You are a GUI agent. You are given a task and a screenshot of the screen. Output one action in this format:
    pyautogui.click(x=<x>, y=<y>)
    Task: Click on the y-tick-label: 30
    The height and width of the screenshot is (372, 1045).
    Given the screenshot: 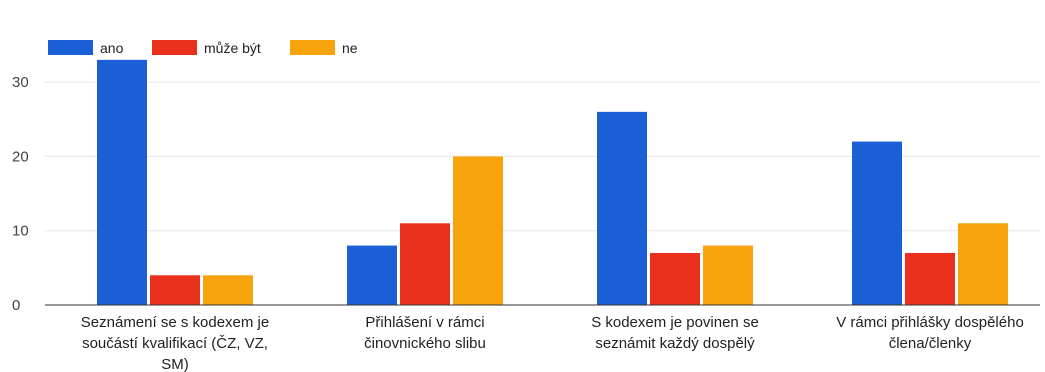 What is the action you would take?
    pyautogui.click(x=20, y=82)
    